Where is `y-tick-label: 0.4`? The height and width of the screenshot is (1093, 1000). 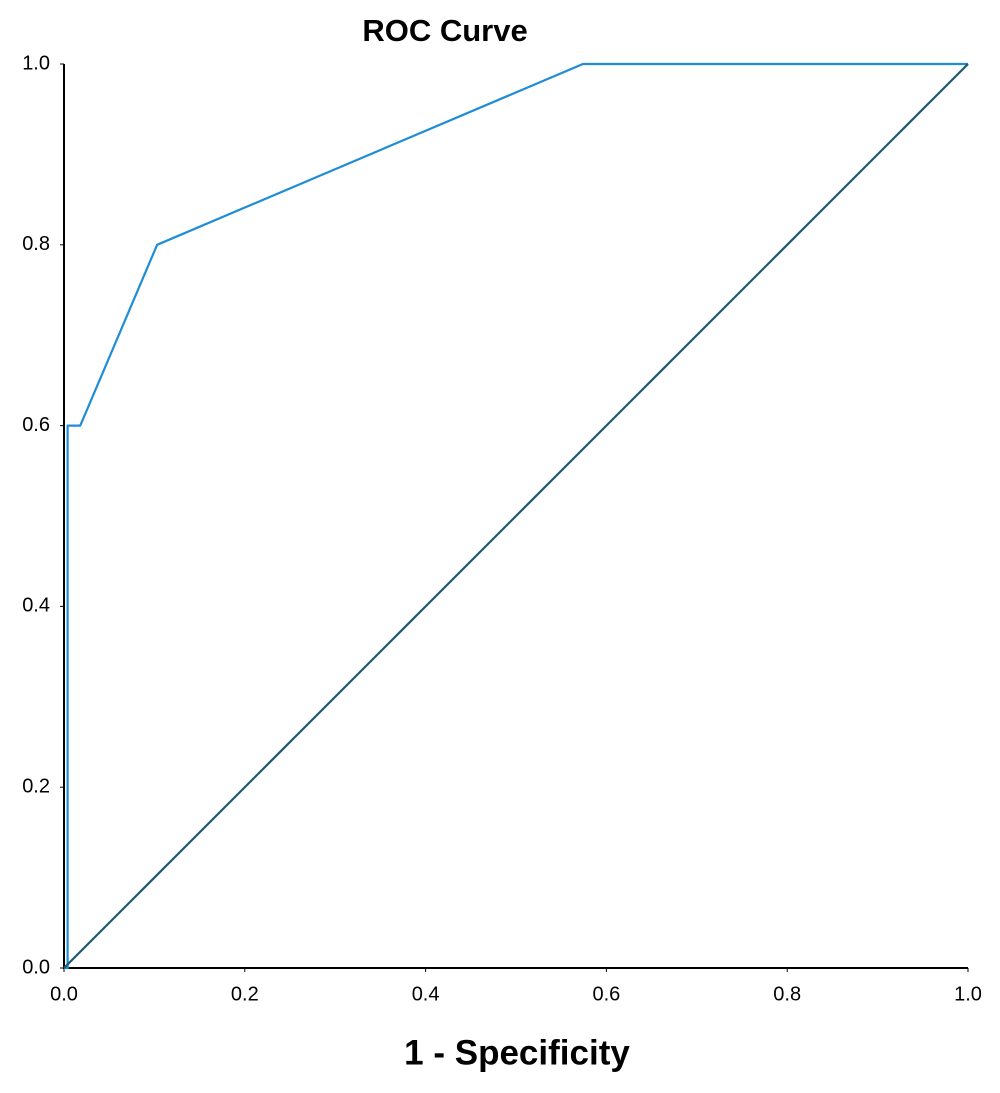
y-tick-label: 0.4 is located at coordinates (36, 606).